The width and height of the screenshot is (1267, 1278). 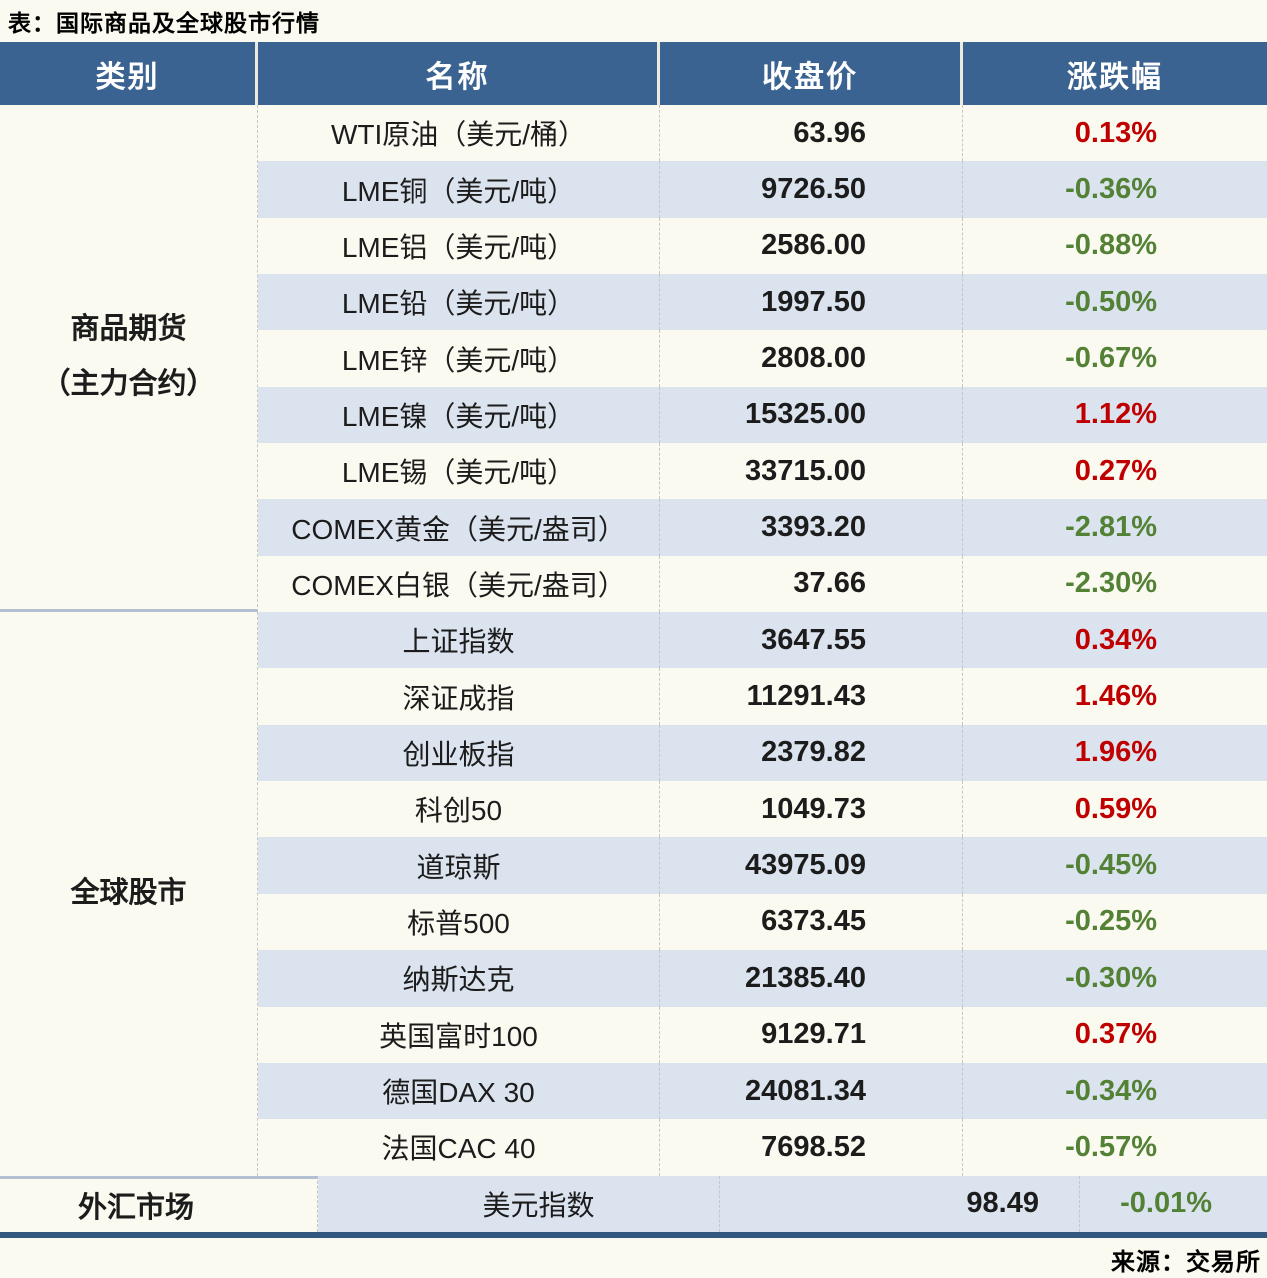 I want to click on close-price-cell: 6373.45, so click(x=811, y=922).